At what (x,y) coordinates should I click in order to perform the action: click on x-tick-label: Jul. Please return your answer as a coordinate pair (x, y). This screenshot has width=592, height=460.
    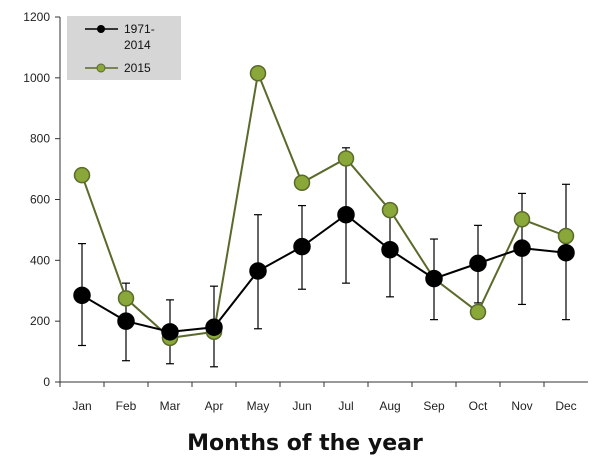
    Looking at the image, I should click on (345, 406).